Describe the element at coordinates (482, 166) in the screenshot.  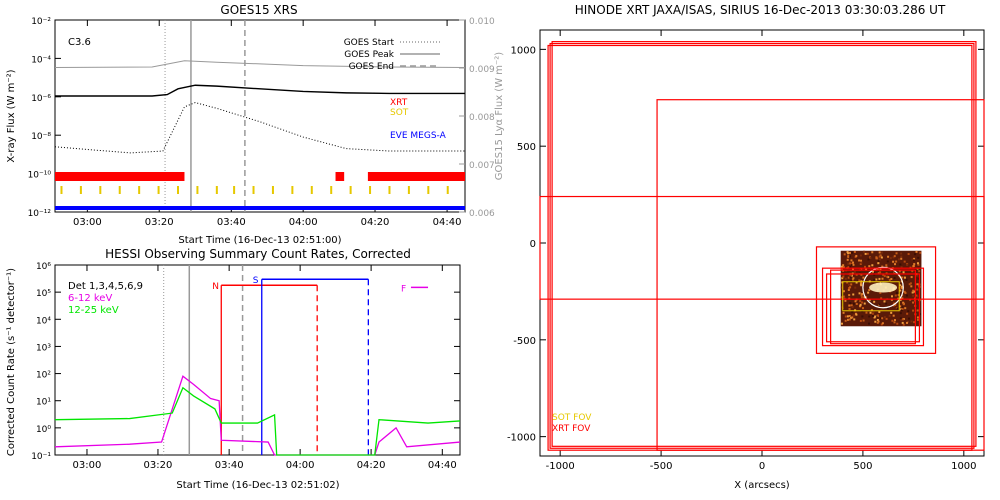
I see `goes-y2-tick-label: 0.007` at that location.